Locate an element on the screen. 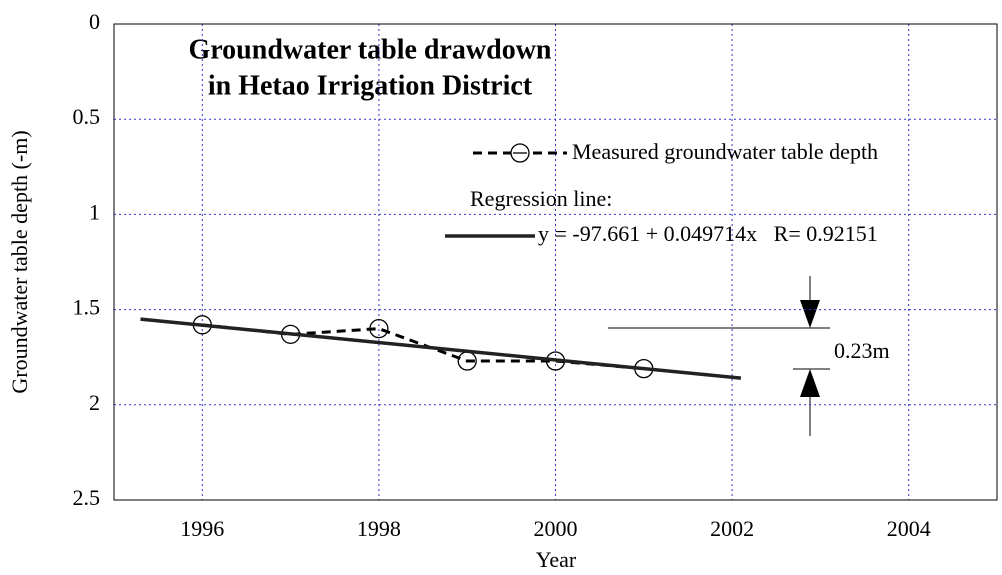 The height and width of the screenshot is (575, 1002). x-tick-label: 1996 is located at coordinates (202, 528).